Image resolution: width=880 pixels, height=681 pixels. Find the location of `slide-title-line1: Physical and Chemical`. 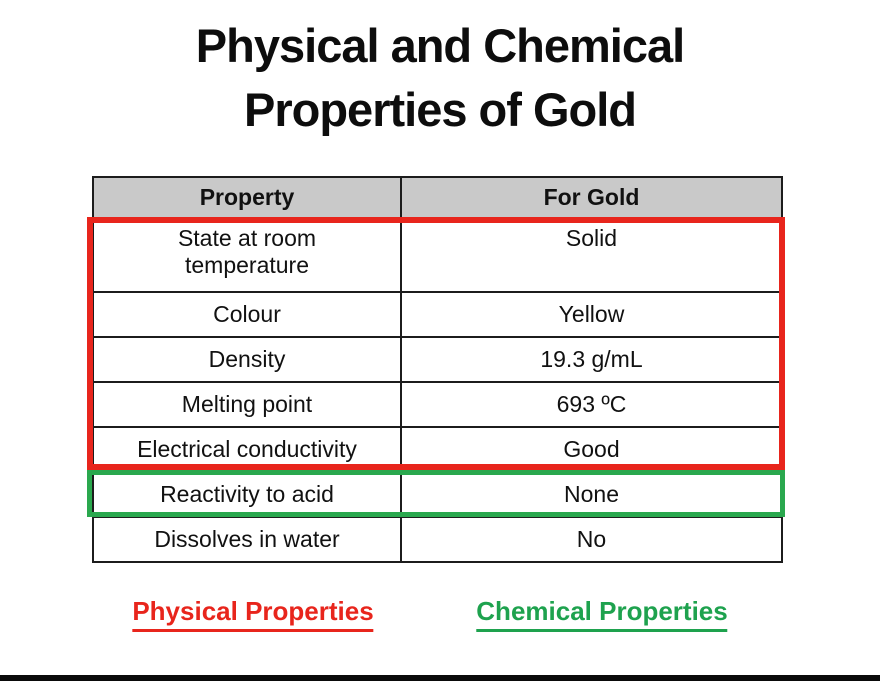

slide-title-line1: Physical and Chemical is located at coordinates (440, 45).